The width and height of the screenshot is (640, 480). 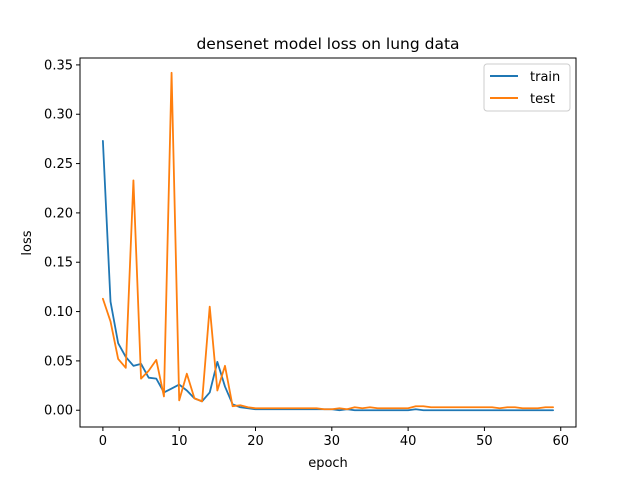 I want to click on x-tick-label: 40, so click(x=408, y=441).